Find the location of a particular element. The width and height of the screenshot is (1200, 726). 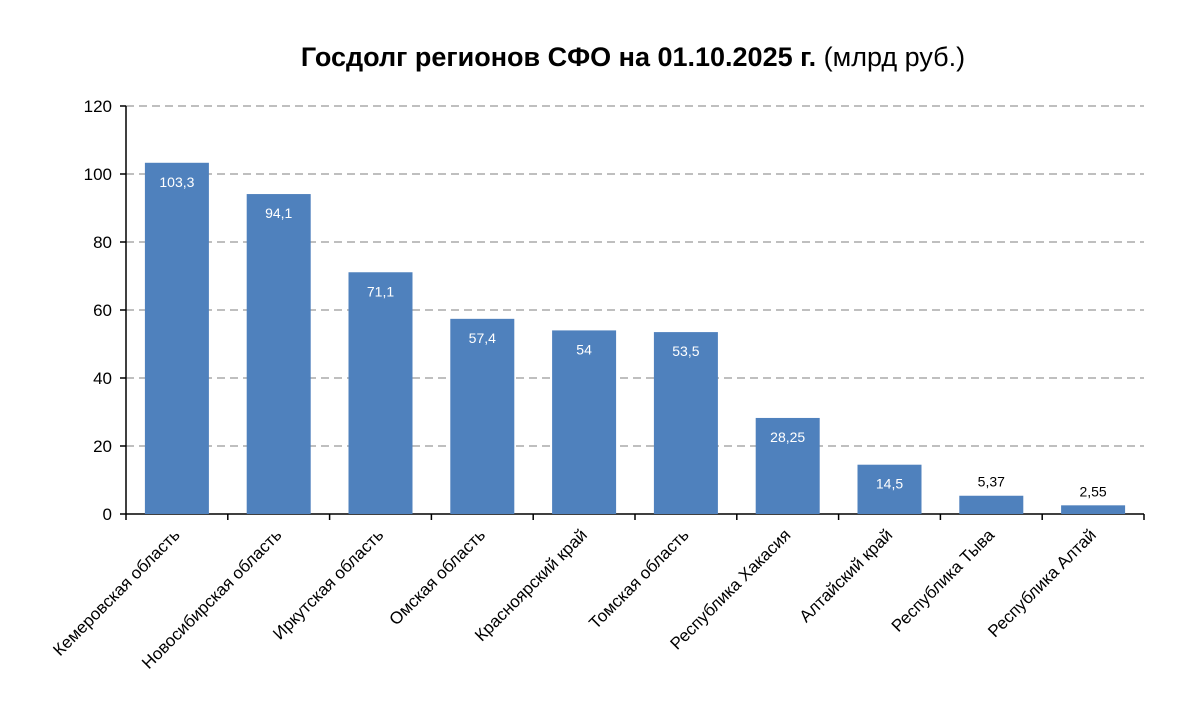

data-label: 57,4 is located at coordinates (482, 338).